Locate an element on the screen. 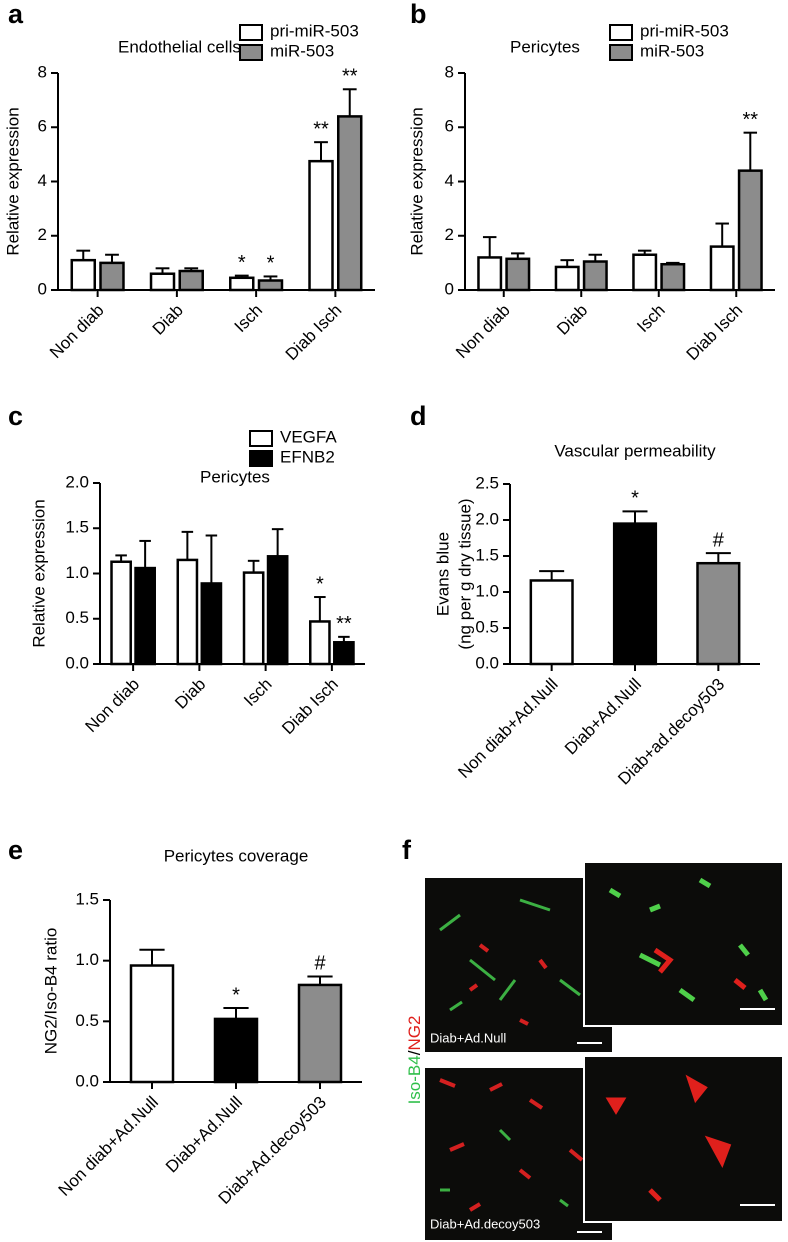 The image size is (788, 1242). micrograph-inset is located at coordinates (683, 944).